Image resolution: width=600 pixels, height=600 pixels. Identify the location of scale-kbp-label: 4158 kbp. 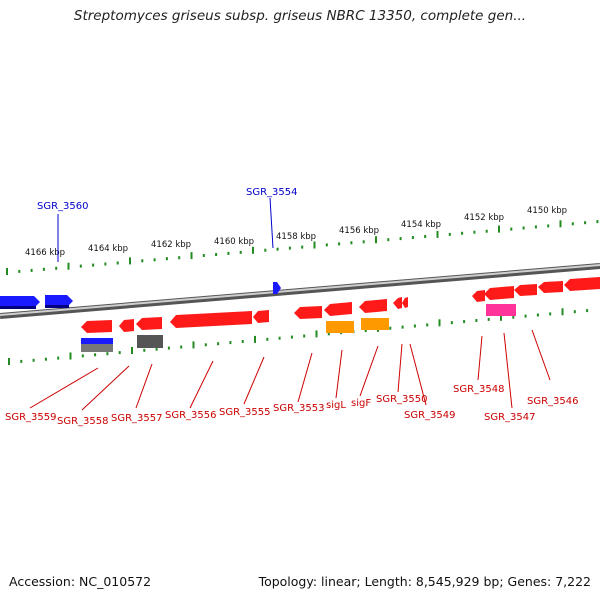
(296, 237).